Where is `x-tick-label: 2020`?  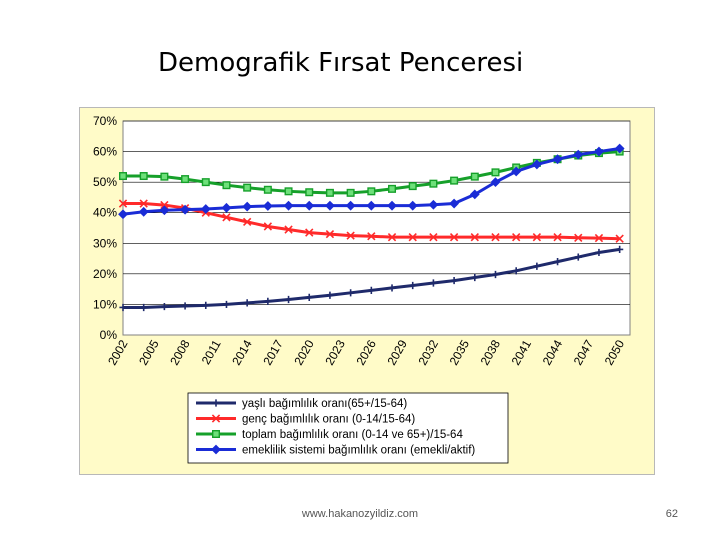 x-tick-label: 2020 is located at coordinates (304, 352).